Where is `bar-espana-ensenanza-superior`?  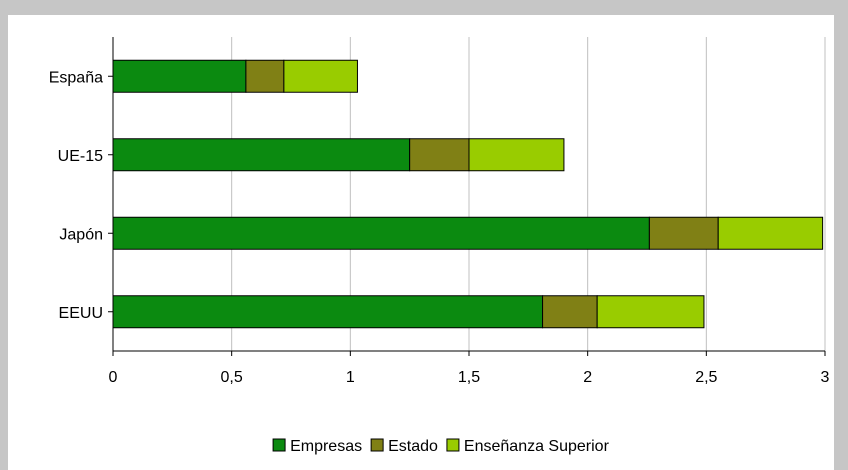 bar-espana-ensenanza-superior is located at coordinates (320, 76).